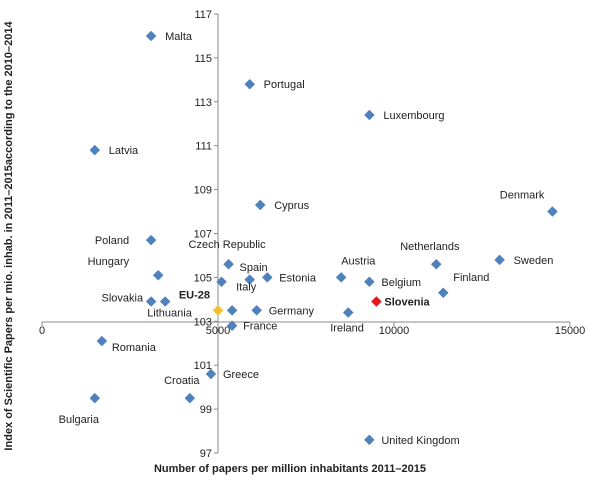 The image size is (599, 482). What do you see at coordinates (203, 147) in the screenshot?
I see `y-tick-label: 111` at bounding box center [203, 147].